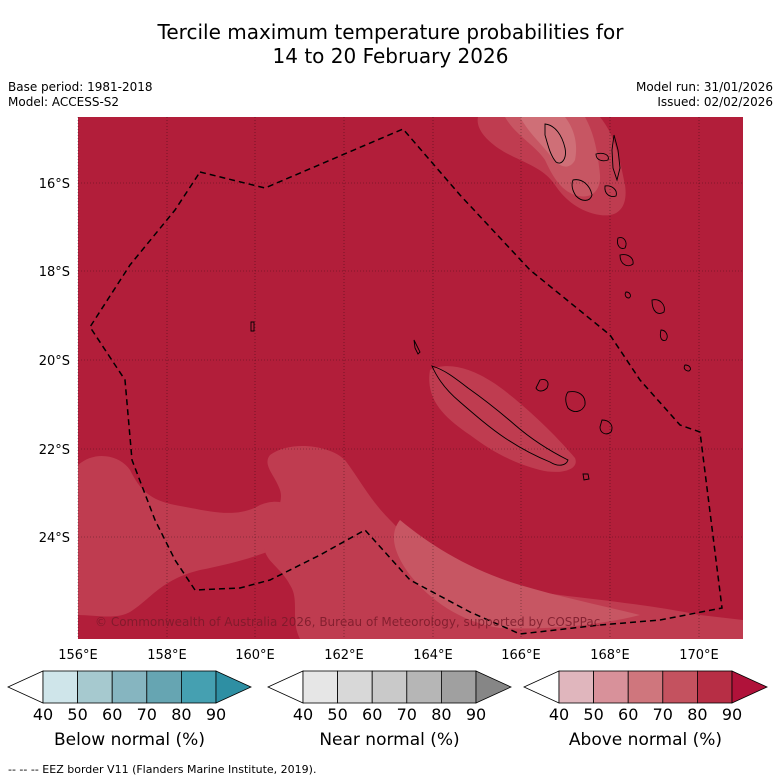 This screenshot has height=781, width=781. I want to click on colorbar-above-tick-50: 50, so click(593, 714).